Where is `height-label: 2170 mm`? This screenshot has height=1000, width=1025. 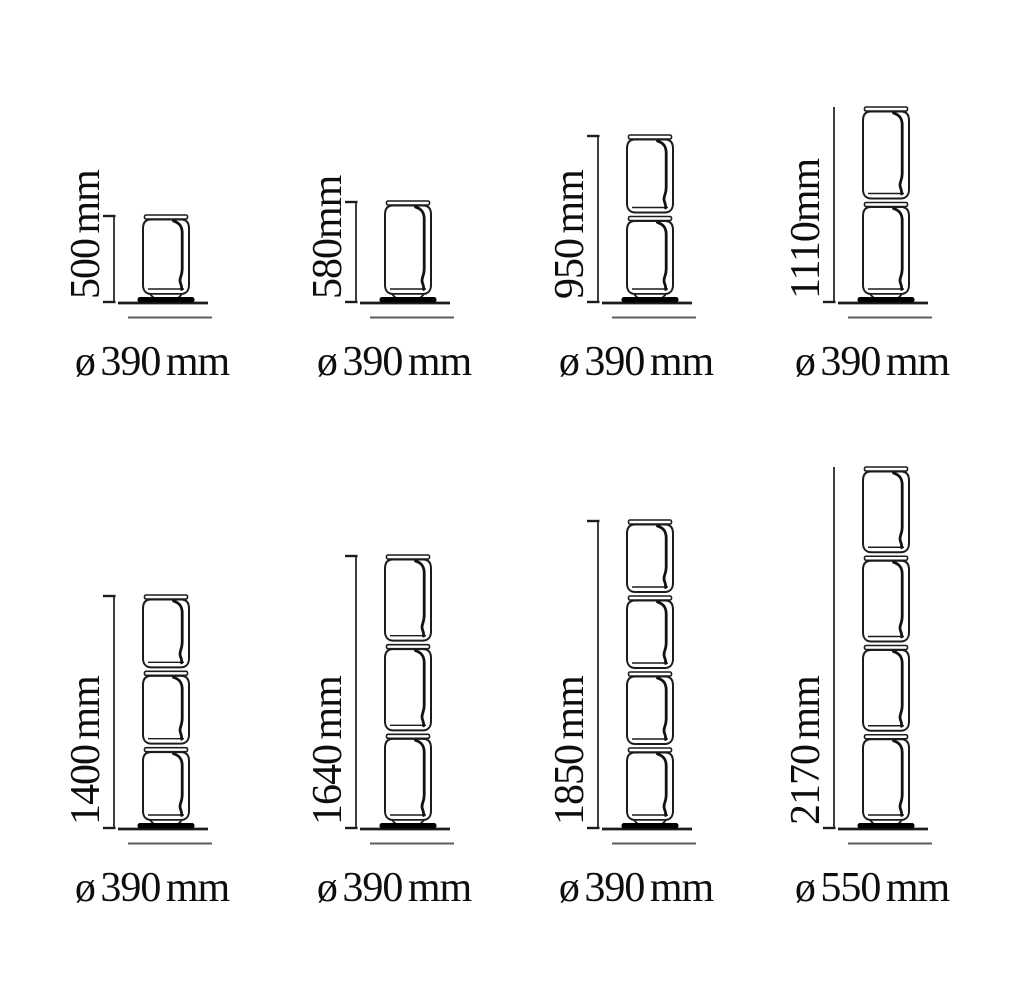
height-label: 2170 mm is located at coordinates (806, 750).